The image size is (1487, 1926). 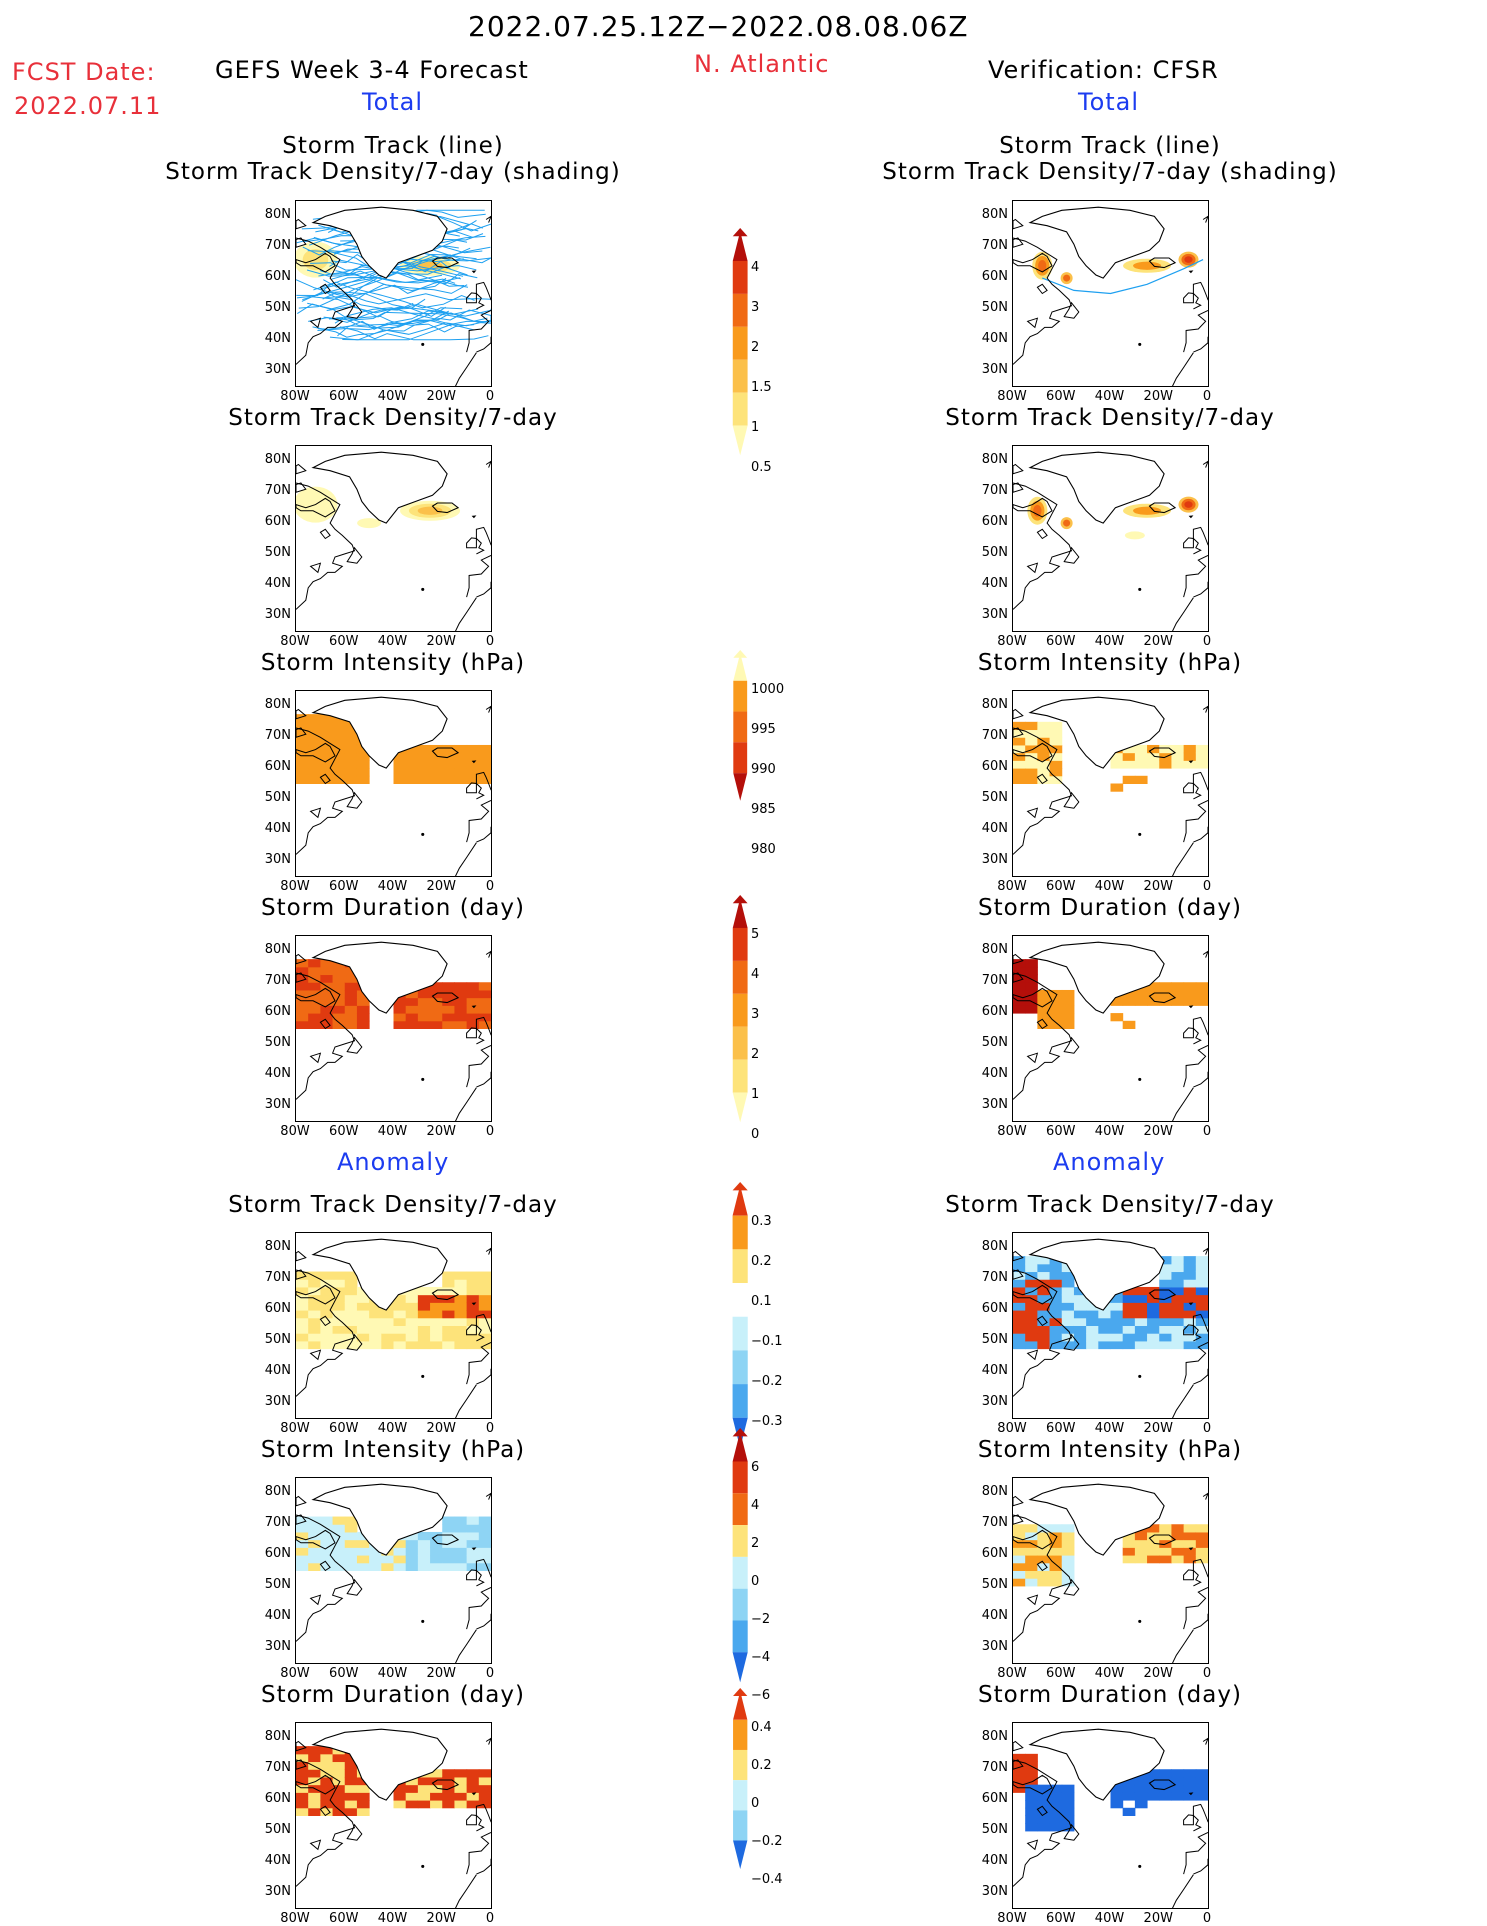 I want to click on colorbar-tick-label: −6, so click(x=761, y=1695).